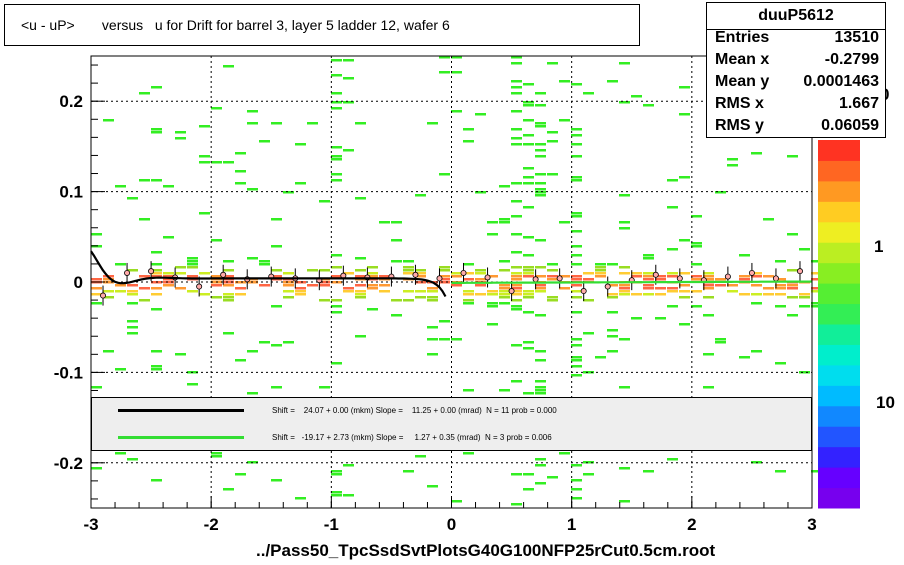  What do you see at coordinates (68, 463) in the screenshot?
I see `y-tick-label: -0.2` at bounding box center [68, 463].